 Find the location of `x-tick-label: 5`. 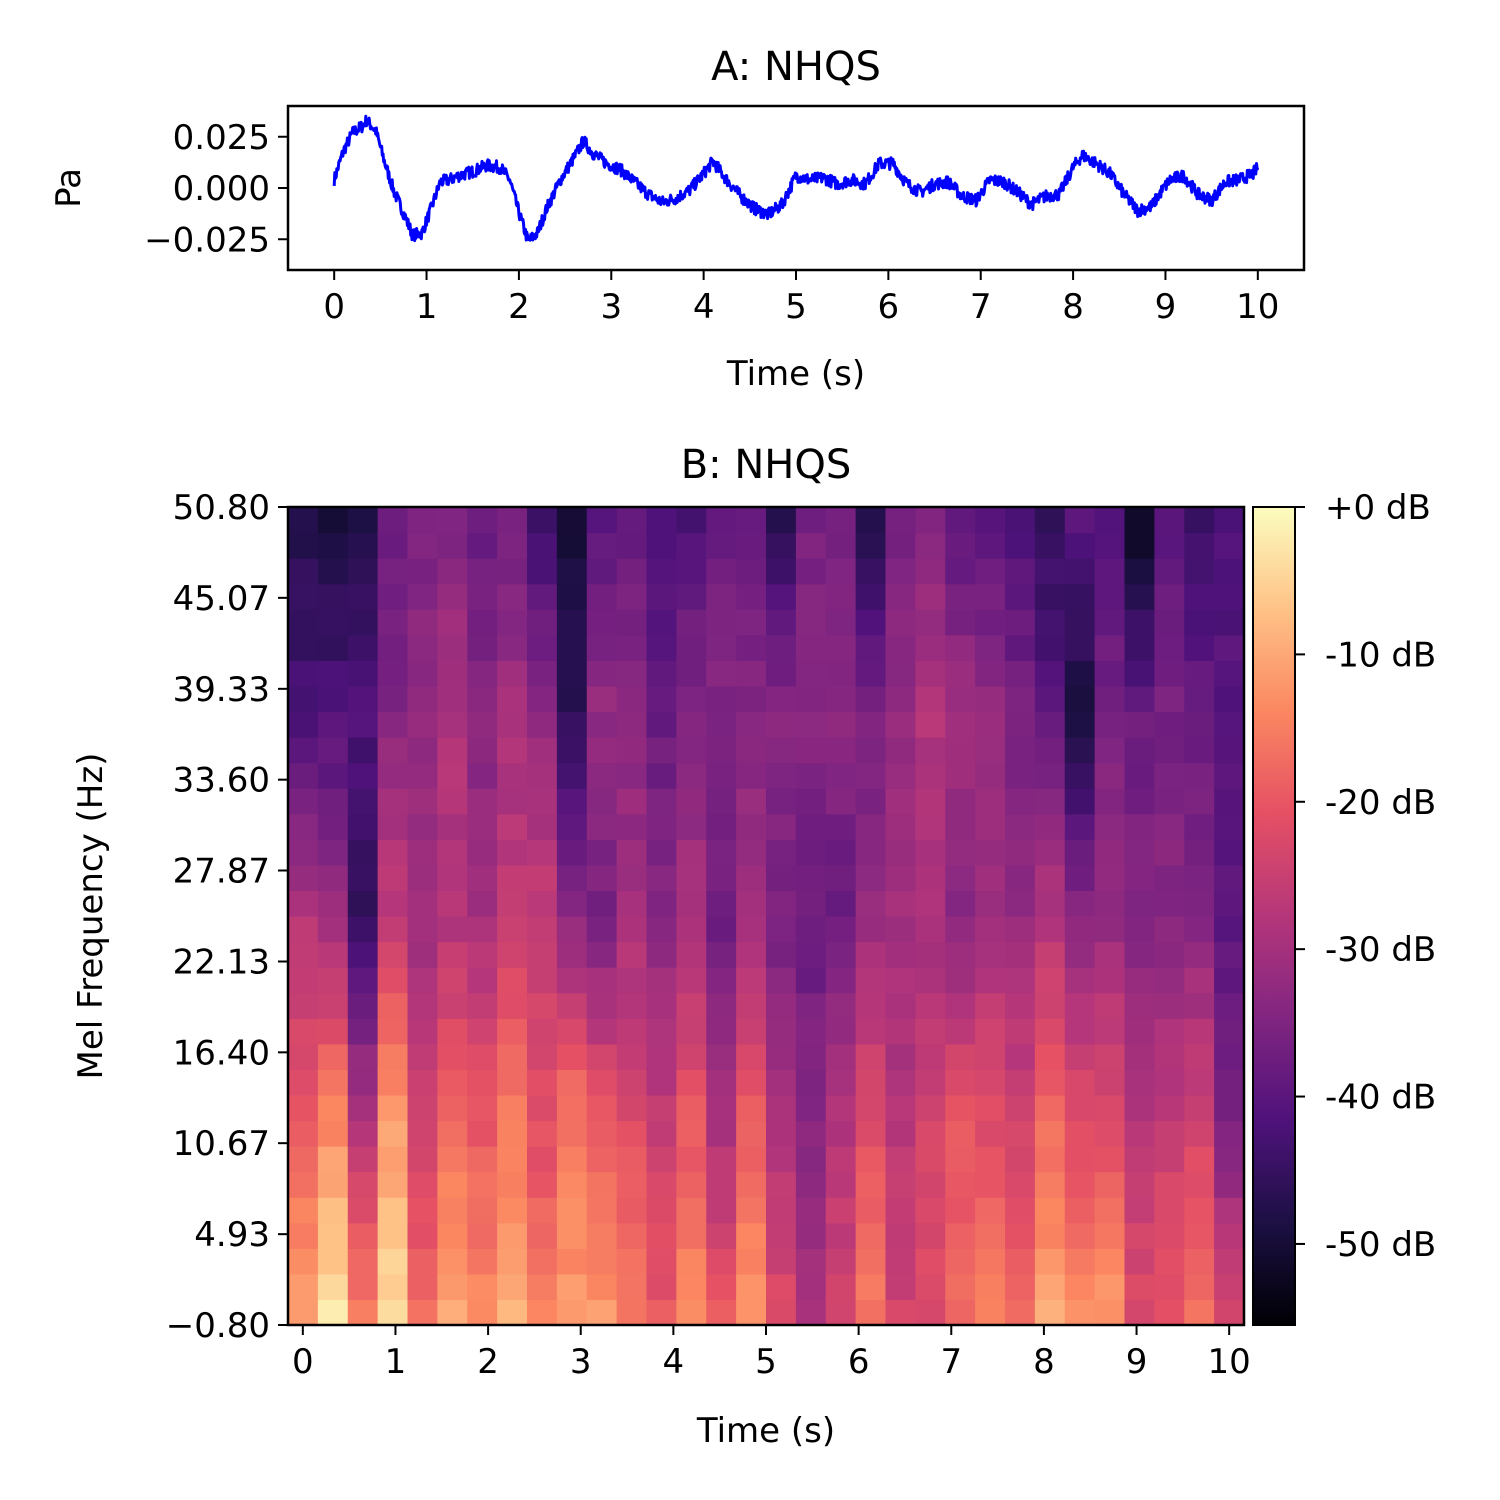

x-tick-label: 5 is located at coordinates (766, 1362).